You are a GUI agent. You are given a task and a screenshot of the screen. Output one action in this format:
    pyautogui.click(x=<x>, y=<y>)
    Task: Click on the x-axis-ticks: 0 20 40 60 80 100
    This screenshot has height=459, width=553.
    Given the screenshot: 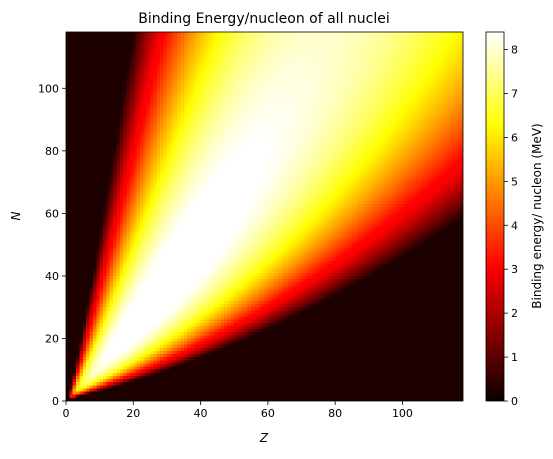 What is the action you would take?
    pyautogui.click(x=238, y=410)
    